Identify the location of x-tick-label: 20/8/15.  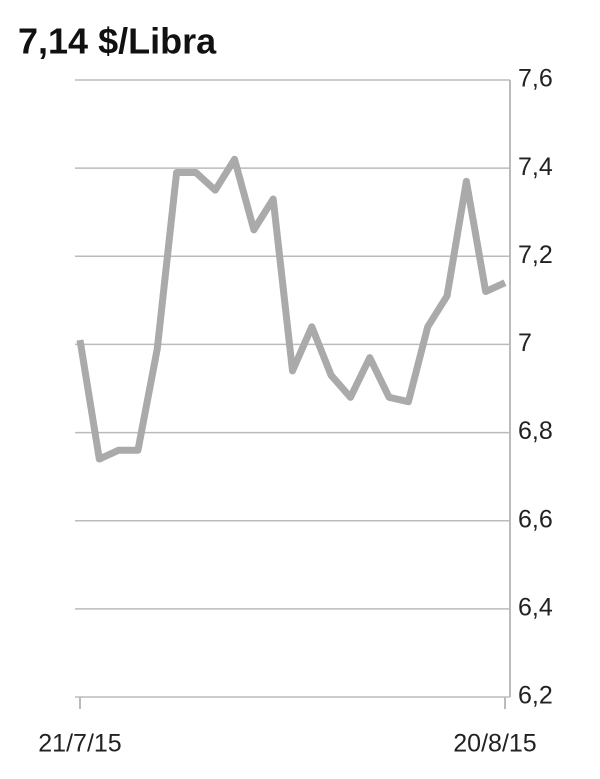
(494, 744).